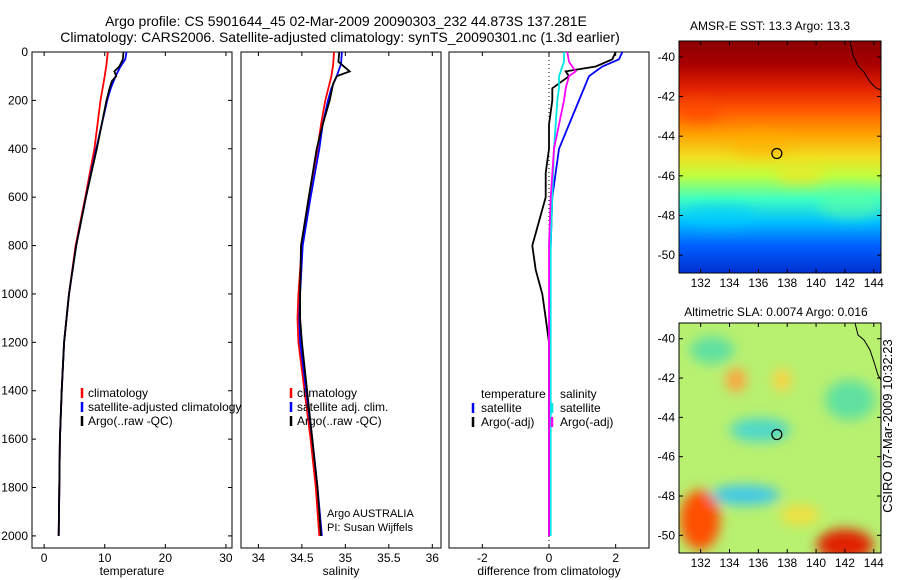  Describe the element at coordinates (14, 536) in the screenshot. I see `y-tick-label: 2000` at that location.